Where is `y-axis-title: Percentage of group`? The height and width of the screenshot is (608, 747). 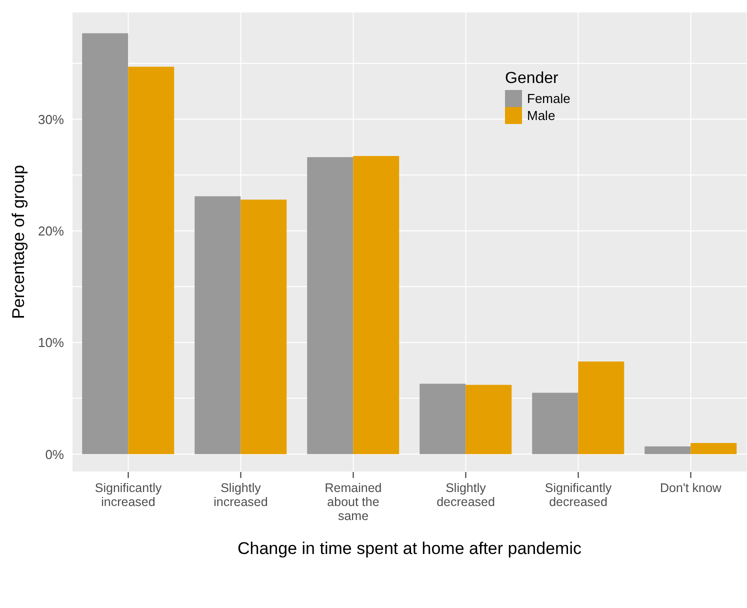
y-axis-title: Percentage of group is located at coordinates (18, 242).